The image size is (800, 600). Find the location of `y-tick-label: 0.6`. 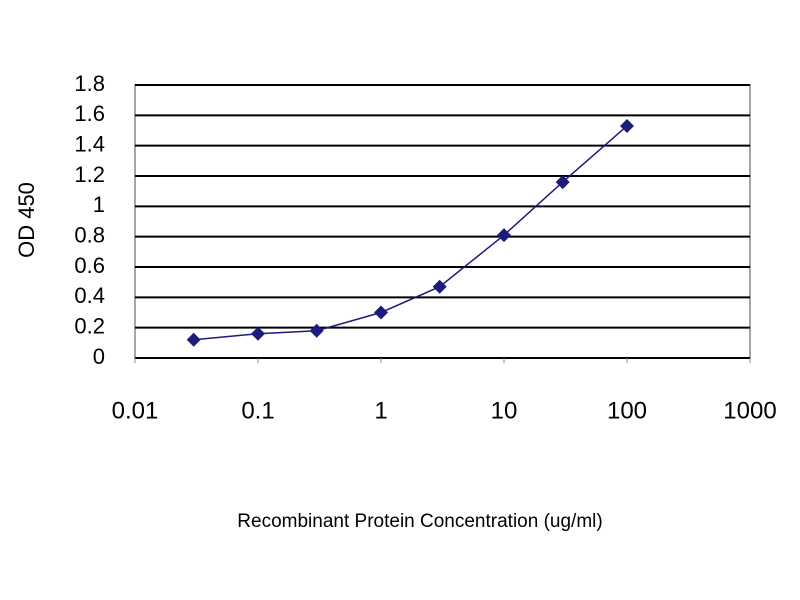

y-tick-label: 0.6 is located at coordinates (89, 265).